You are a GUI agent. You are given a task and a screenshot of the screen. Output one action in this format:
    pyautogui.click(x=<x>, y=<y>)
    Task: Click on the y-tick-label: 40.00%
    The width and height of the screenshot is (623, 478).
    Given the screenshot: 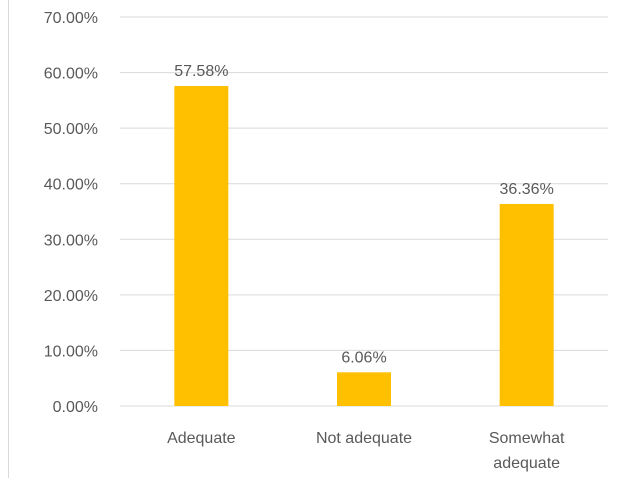 What is the action you would take?
    pyautogui.click(x=71, y=185)
    